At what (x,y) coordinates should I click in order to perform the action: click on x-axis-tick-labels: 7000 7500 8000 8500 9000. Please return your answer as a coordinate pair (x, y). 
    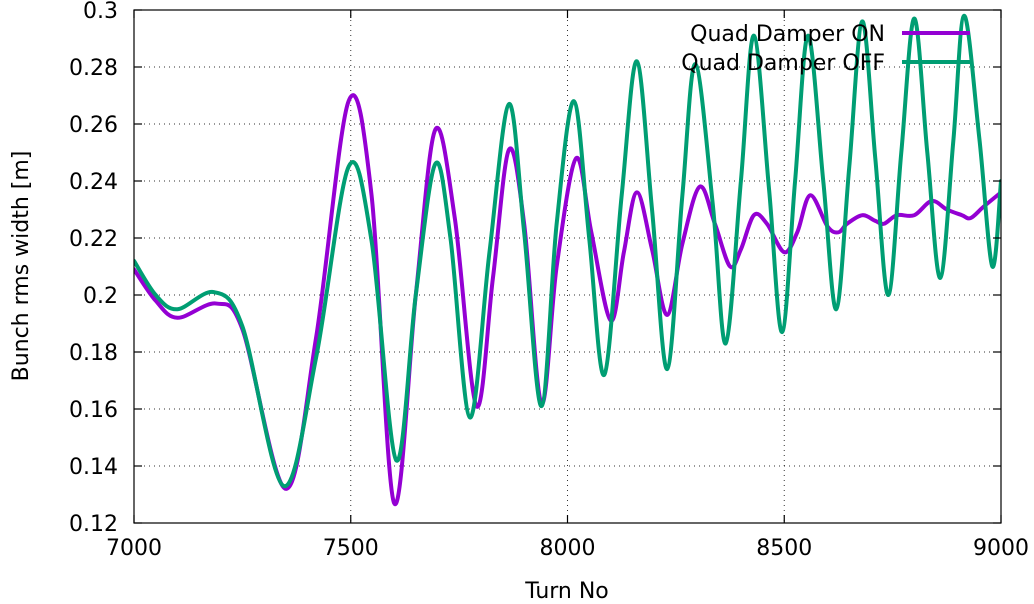
    Looking at the image, I should click on (567, 548).